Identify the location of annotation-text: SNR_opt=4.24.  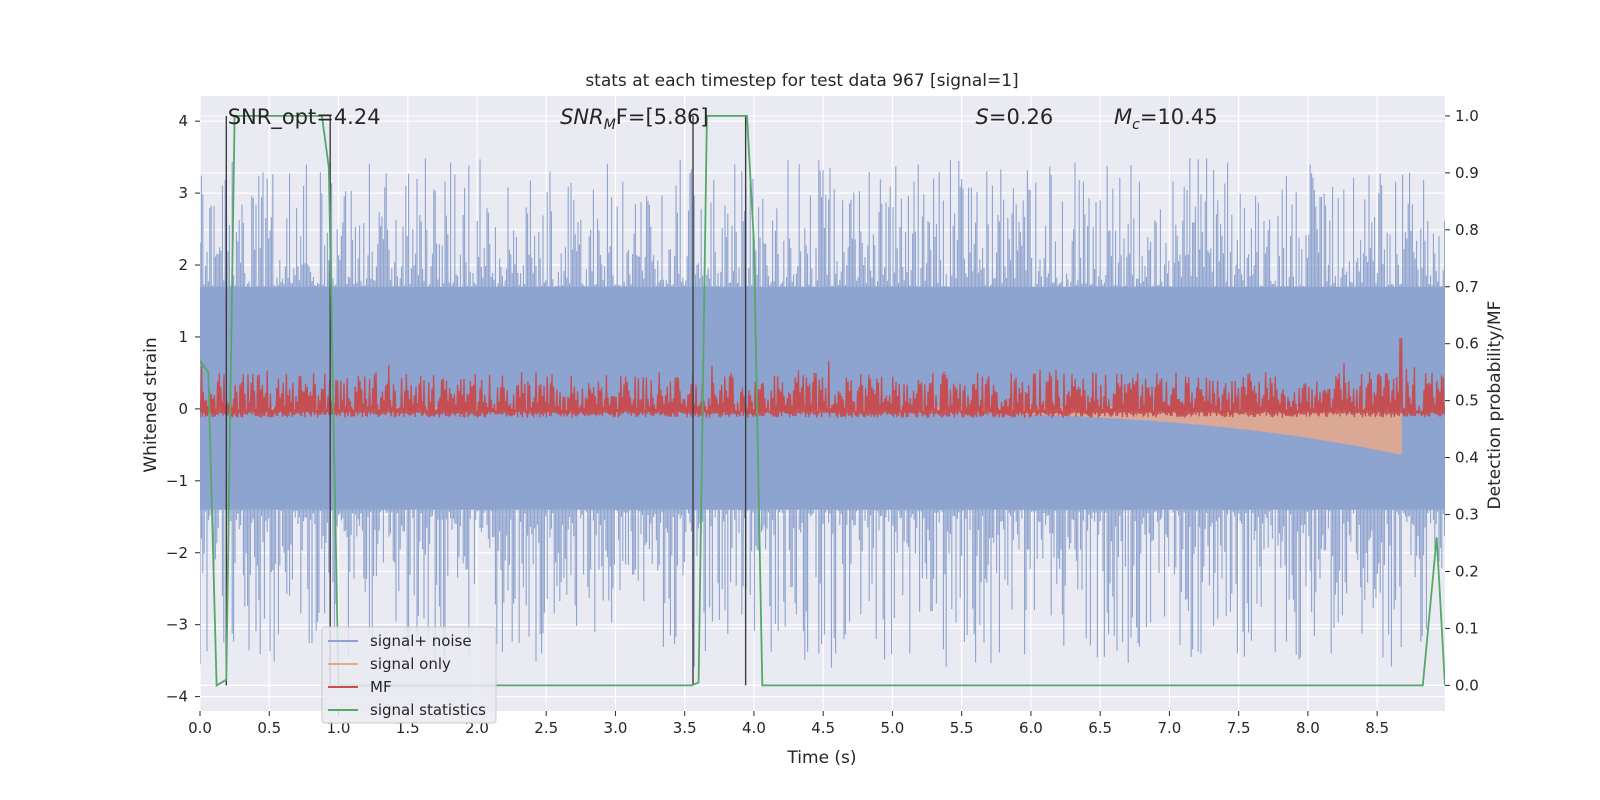
(304, 117).